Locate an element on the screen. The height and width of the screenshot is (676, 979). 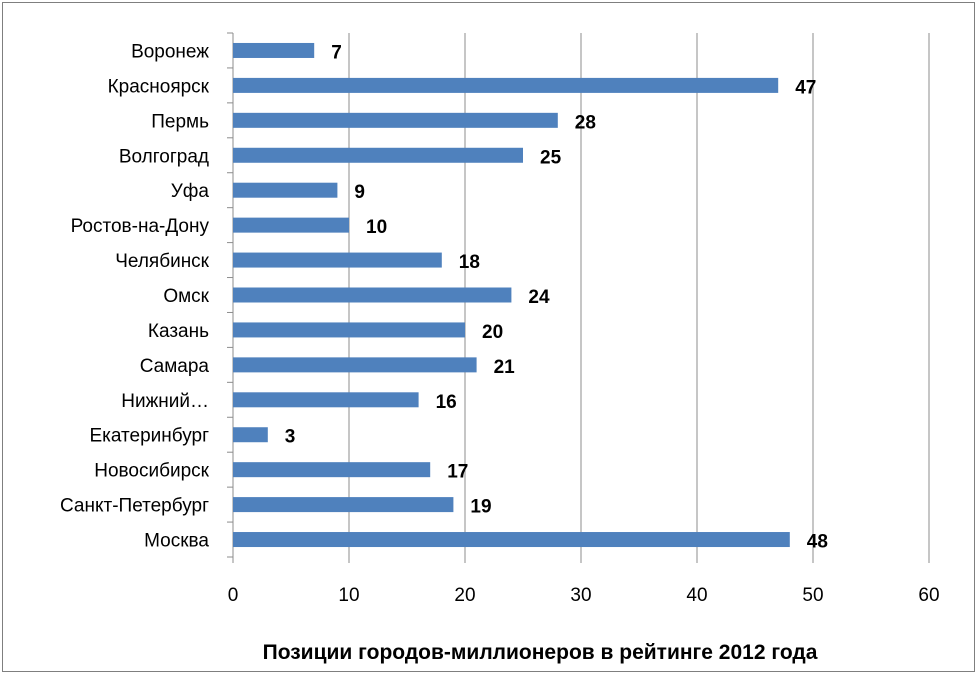
data-label: 9 is located at coordinates (359, 192).